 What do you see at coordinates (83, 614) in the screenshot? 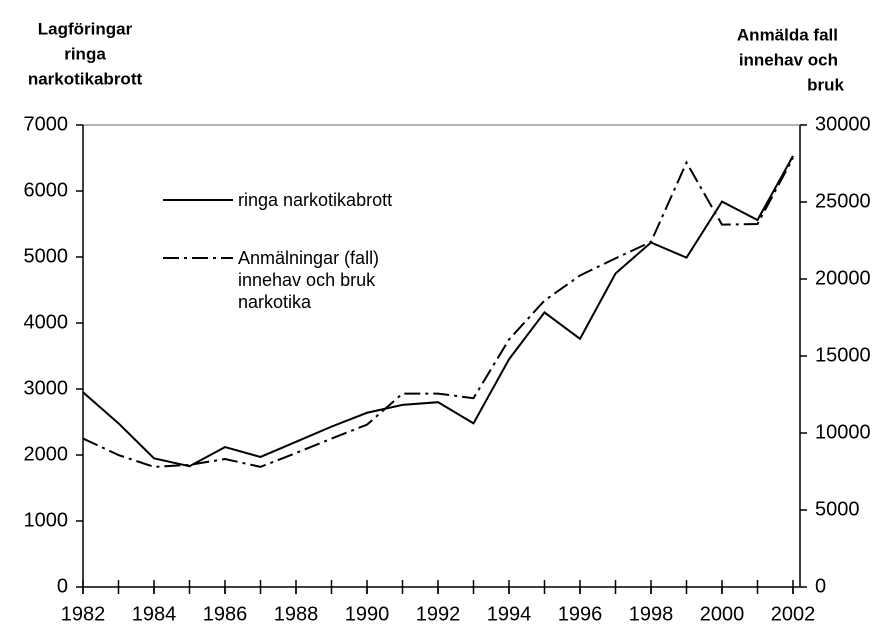
I see `x-tick-label: 1982` at bounding box center [83, 614].